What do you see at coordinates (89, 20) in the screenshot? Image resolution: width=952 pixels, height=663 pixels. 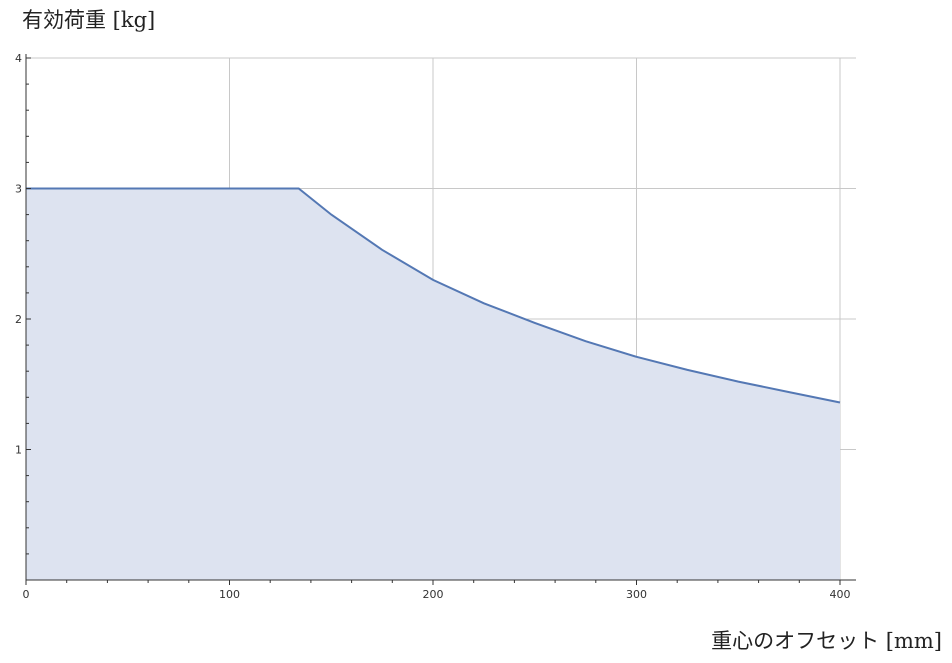 I see `y-axis-title: 有効荷重 [kg]` at bounding box center [89, 20].